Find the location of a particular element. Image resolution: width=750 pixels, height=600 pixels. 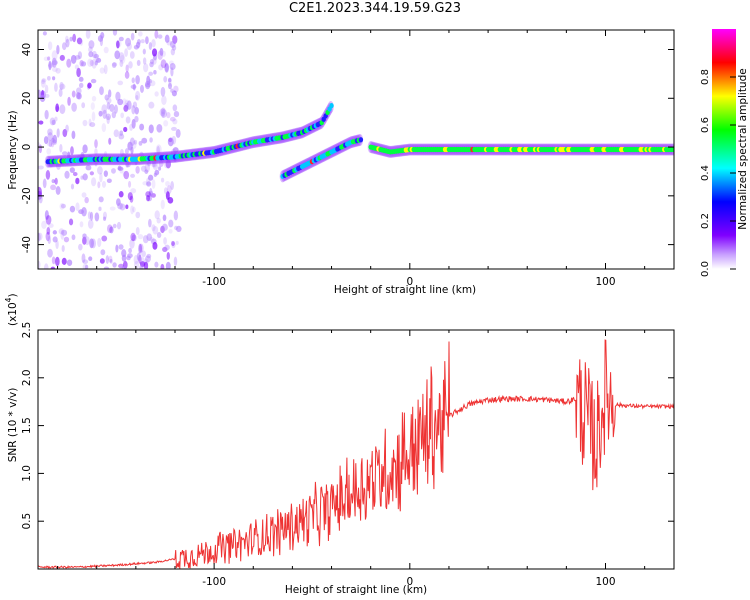

spectrogram-ytick-label: 0 is located at coordinates (27, 147).